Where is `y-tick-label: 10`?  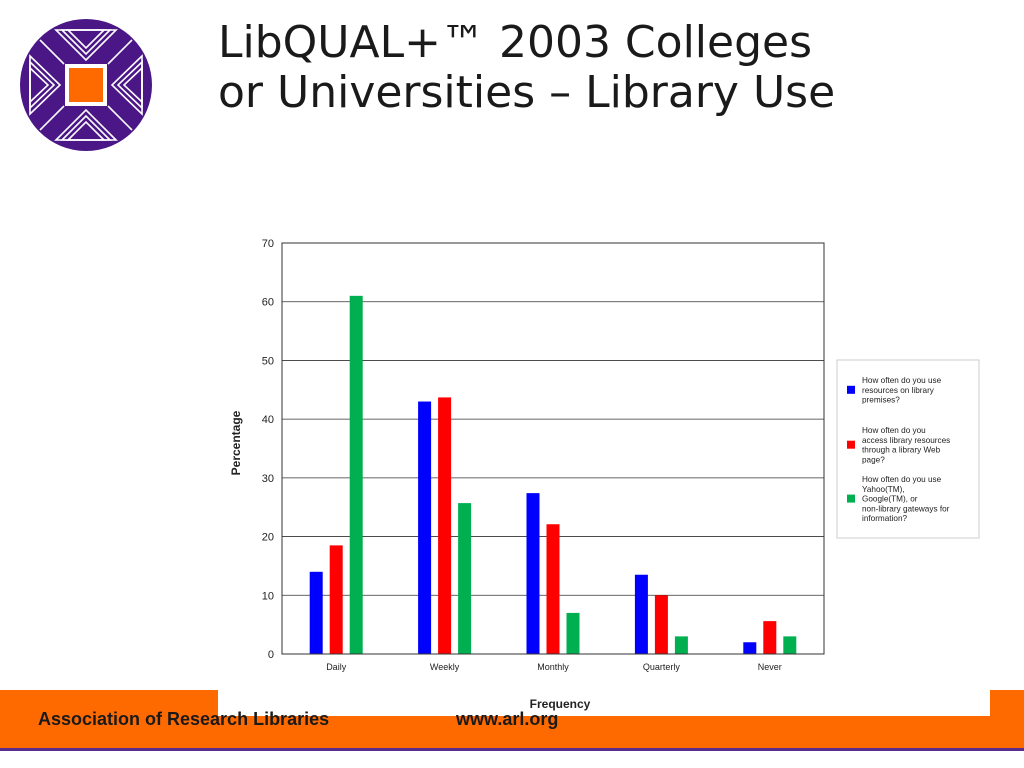 y-tick-label: 10 is located at coordinates (268, 596).